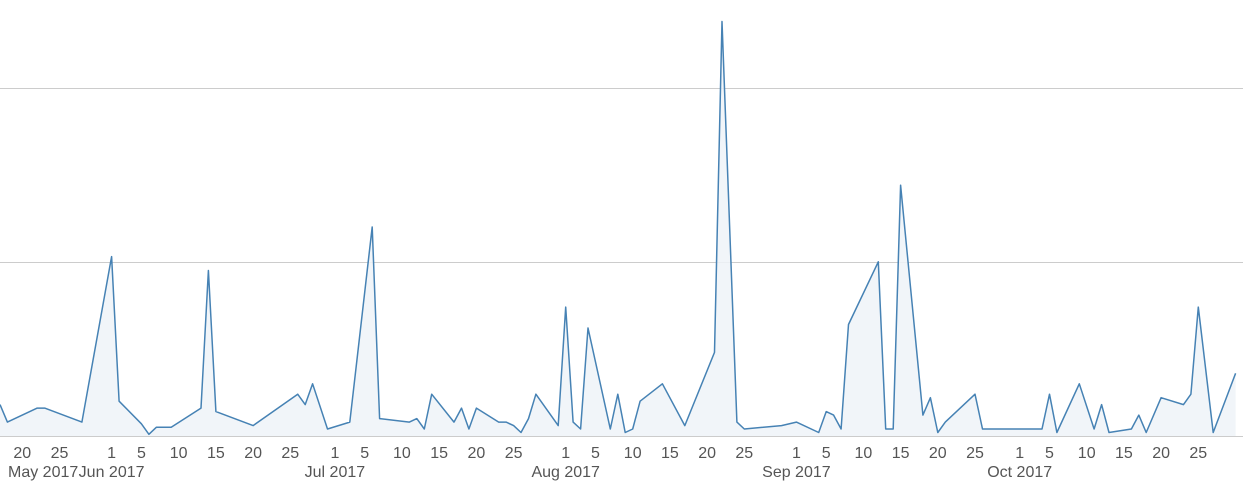 The image size is (1243, 498). What do you see at coordinates (43, 472) in the screenshot?
I see `x-month-label: May 2017` at bounding box center [43, 472].